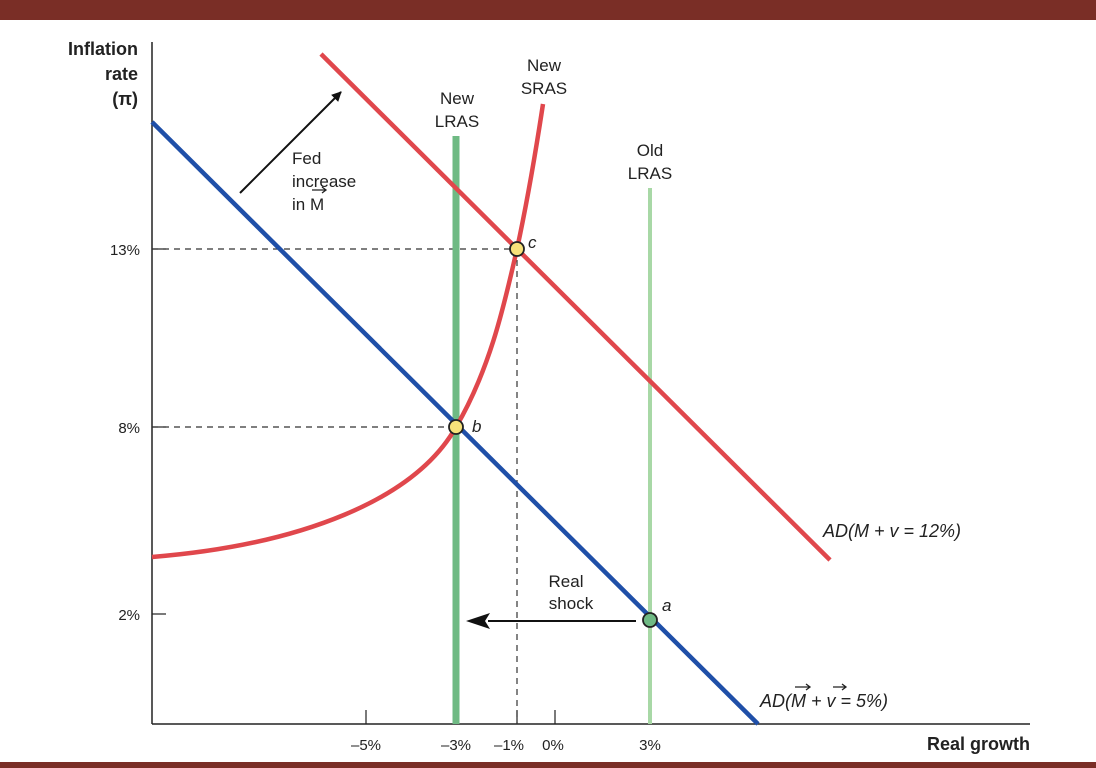  I want to click on y-axis-title-line3: (π), so click(125, 99).